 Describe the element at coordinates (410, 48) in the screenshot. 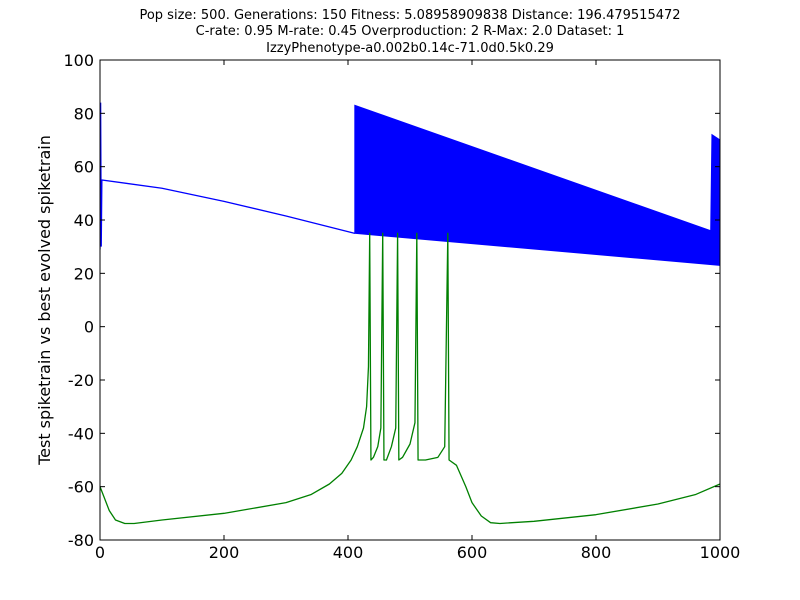

I see `chart-title-line-3: IzzyPhenotype-a0.002b0.14c-71.0d0.5k0.29` at that location.